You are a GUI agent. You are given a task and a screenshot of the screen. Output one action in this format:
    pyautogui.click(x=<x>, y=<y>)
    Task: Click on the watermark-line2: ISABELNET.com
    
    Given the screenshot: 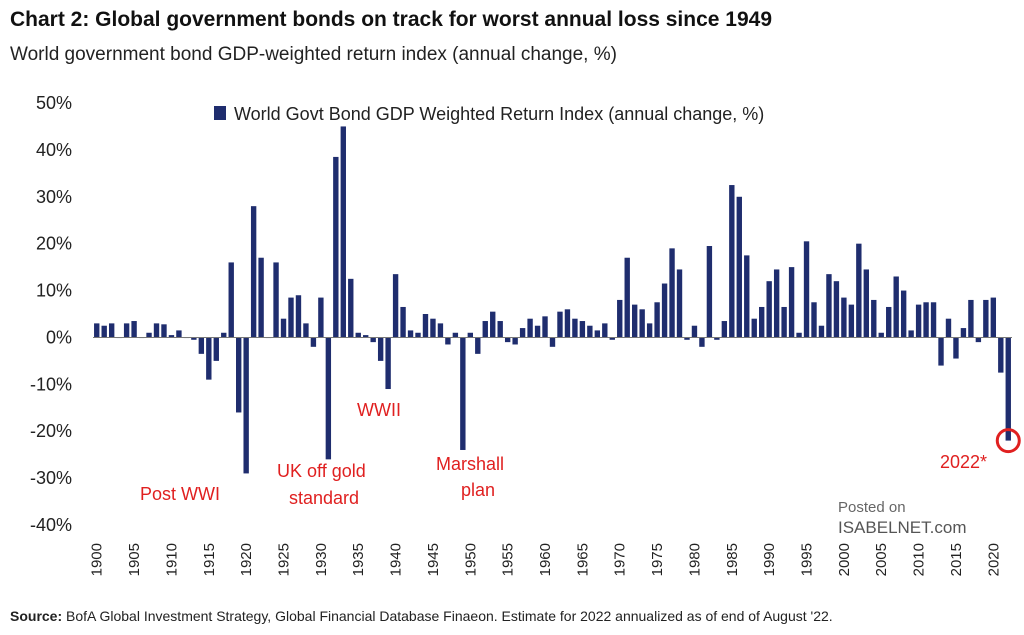 What is the action you would take?
    pyautogui.click(x=902, y=527)
    